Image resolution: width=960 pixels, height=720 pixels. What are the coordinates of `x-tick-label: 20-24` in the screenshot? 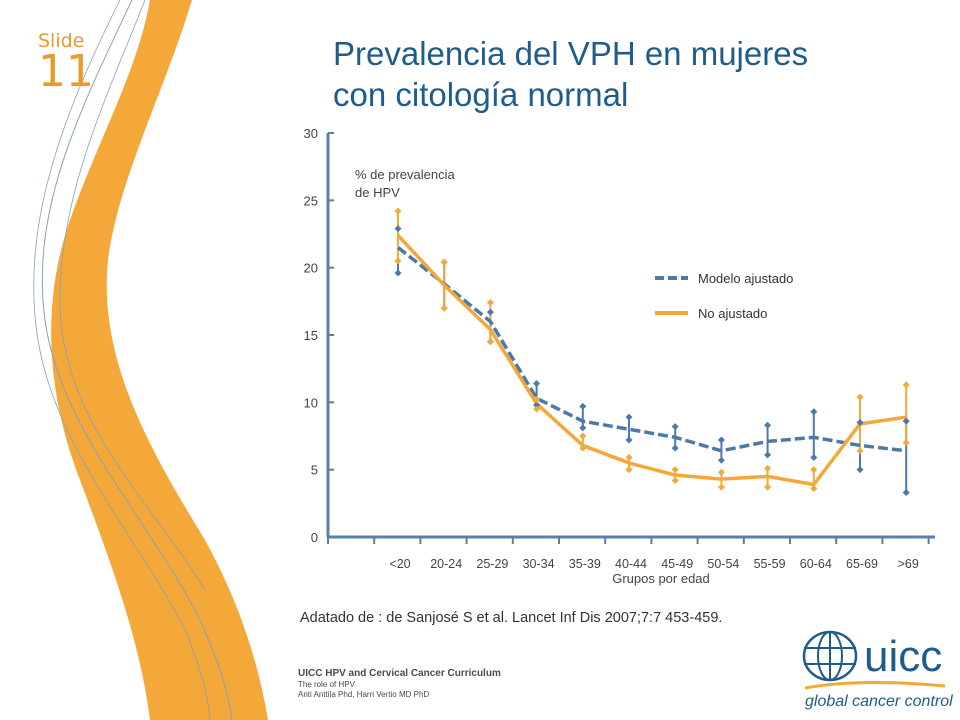 It's located at (446, 564).